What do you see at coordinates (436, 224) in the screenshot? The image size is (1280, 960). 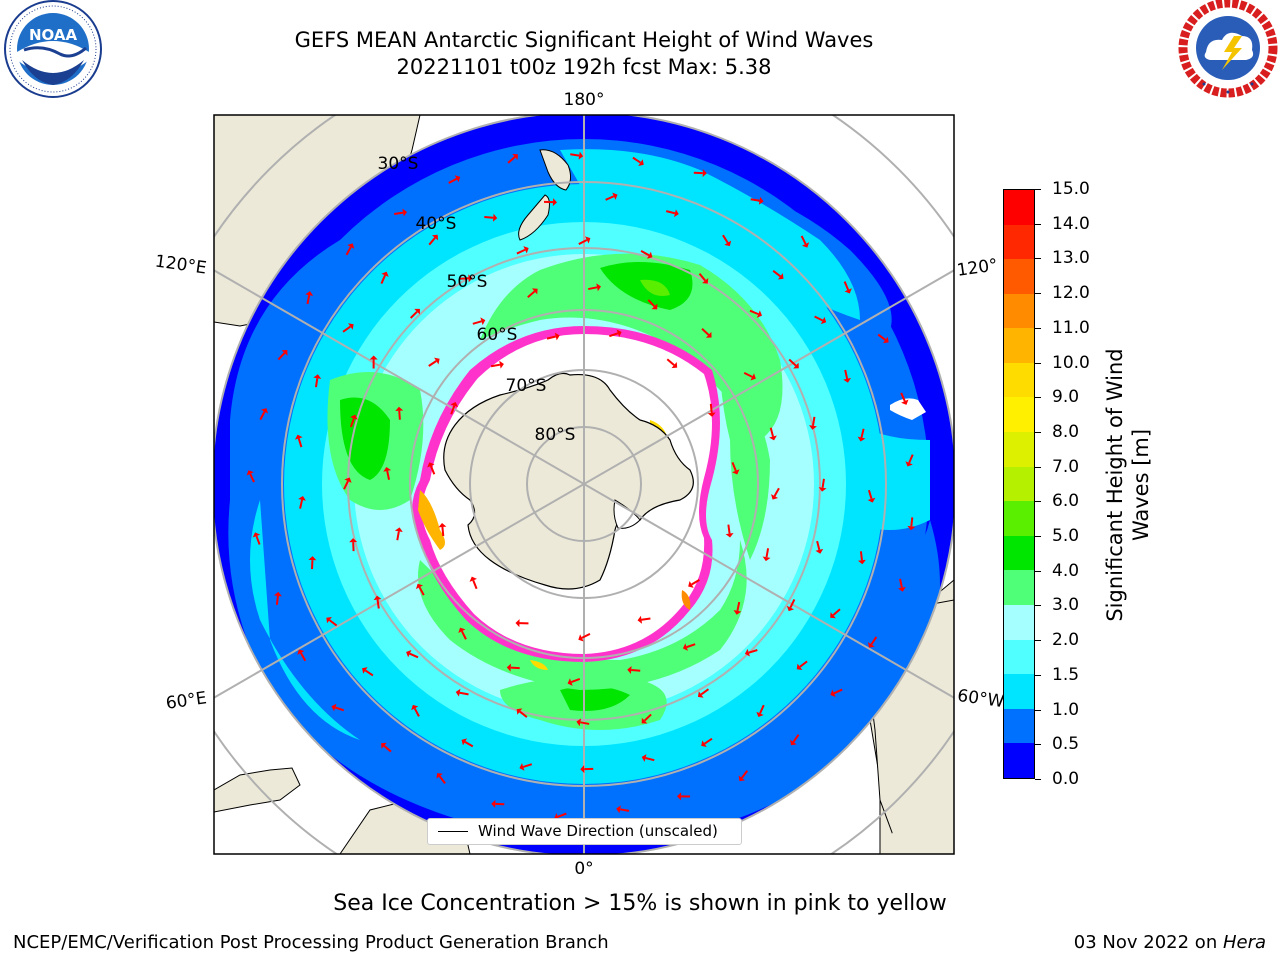 I see `lat-label-40s: 40°S` at bounding box center [436, 224].